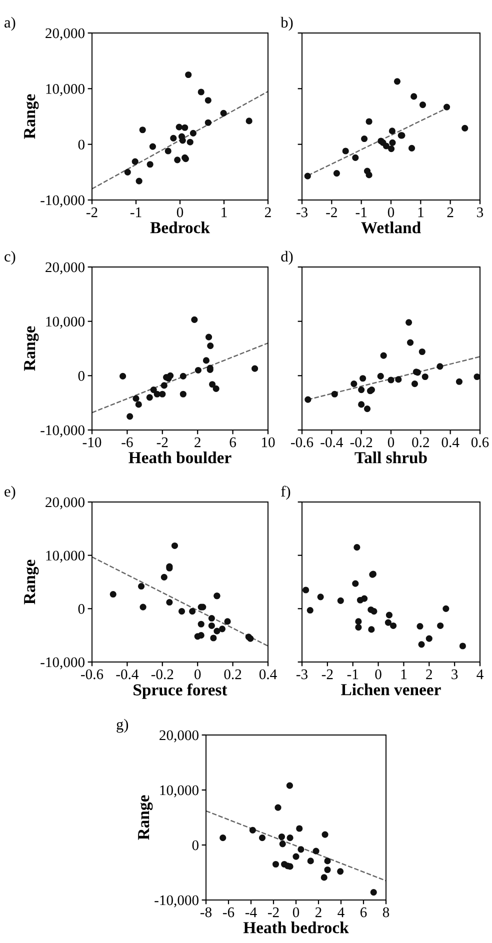  I want to click on x-axis-title: Heath bedrock, so click(296, 928).